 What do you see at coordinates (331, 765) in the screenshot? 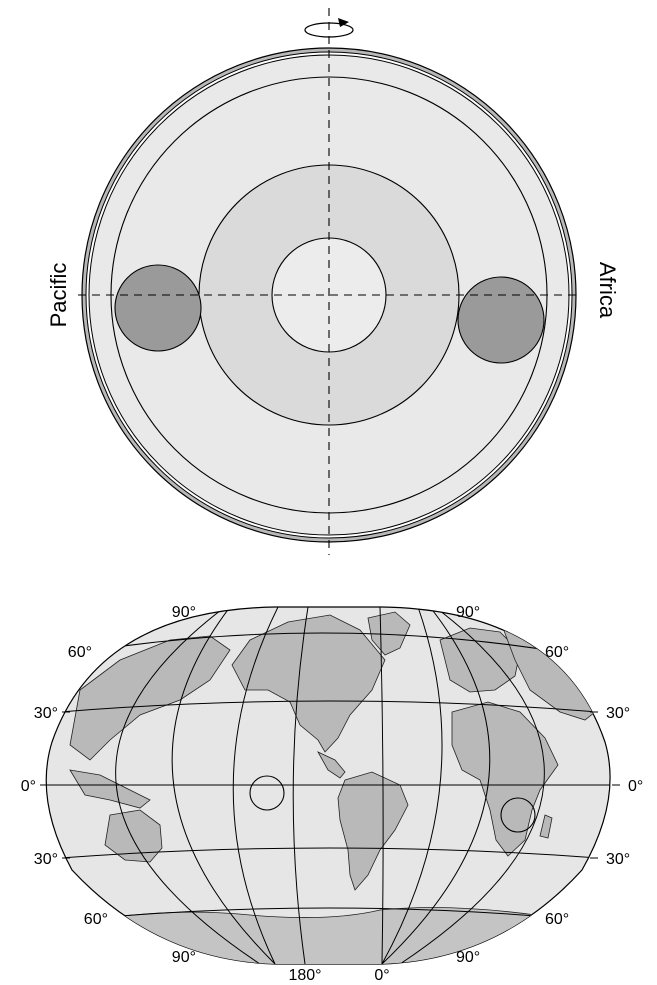
I see `land-central-america` at bounding box center [331, 765].